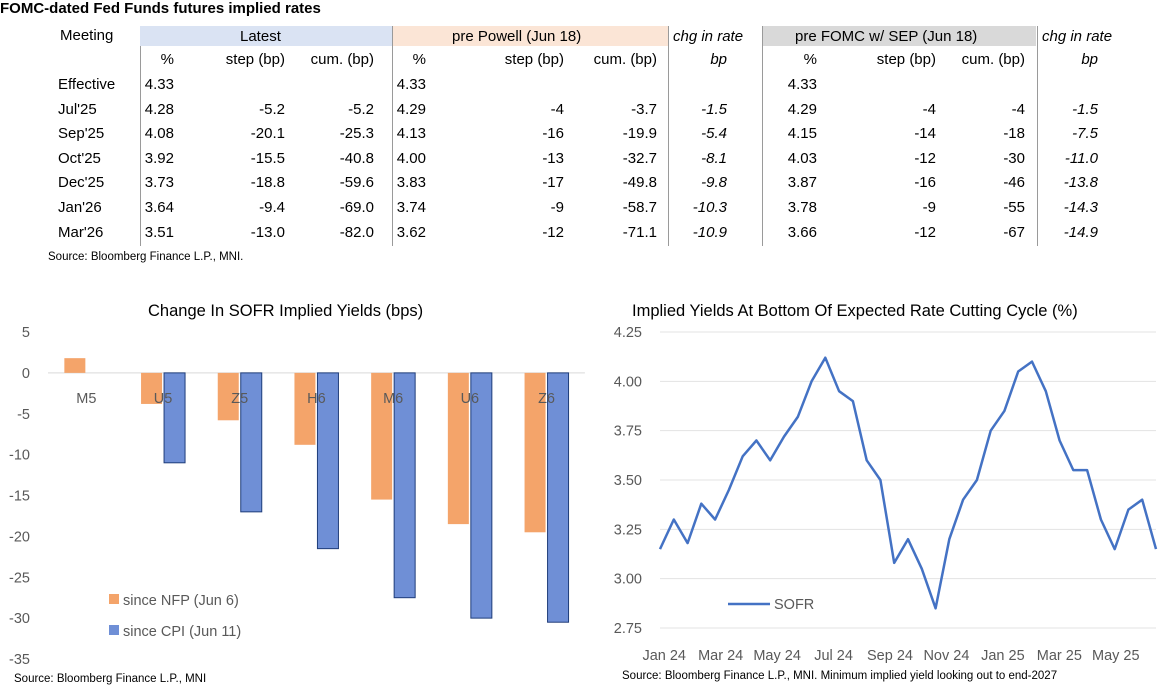 The height and width of the screenshot is (691, 1165). I want to click on table-cell: 3.87, so click(802, 183).